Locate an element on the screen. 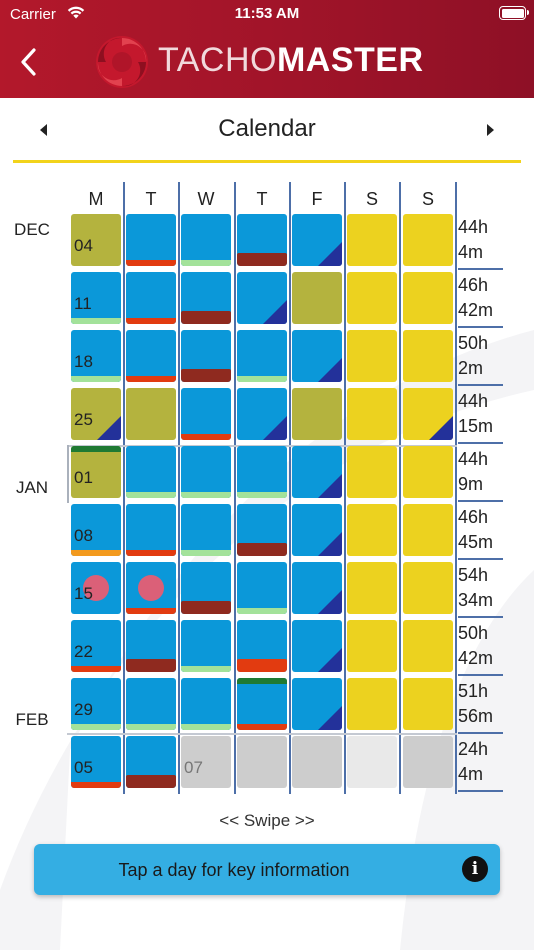 This screenshot has height=950, width=534. week-total-minutes: 42m is located at coordinates (476, 658).